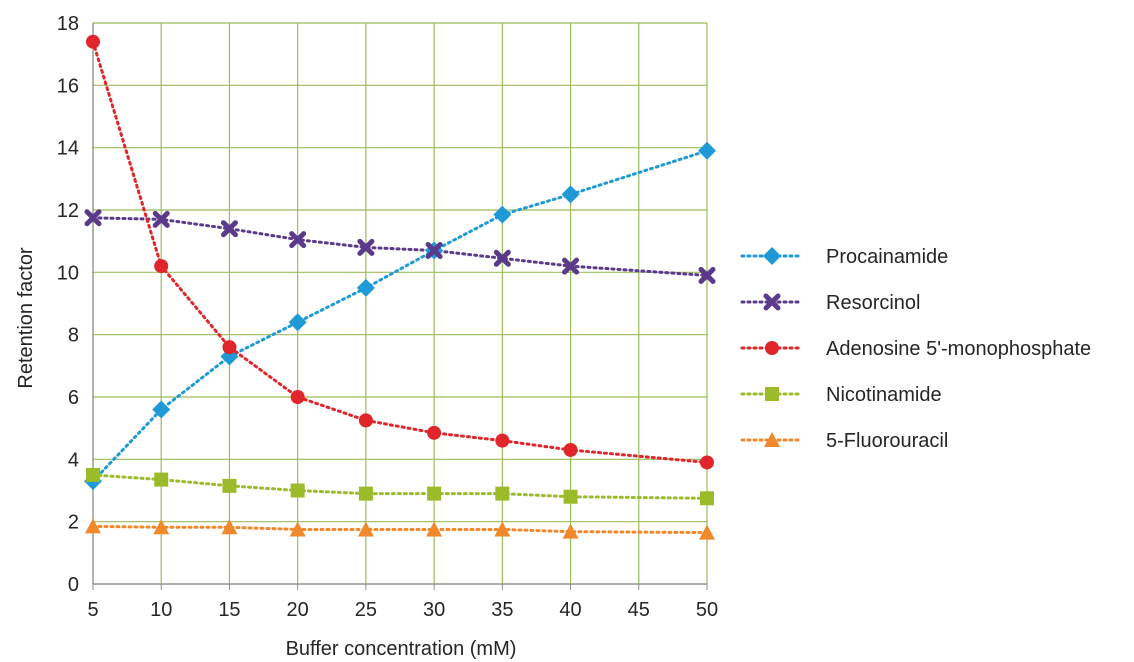  Describe the element at coordinates (68, 24) in the screenshot. I see `y-tick-label: 18` at that location.